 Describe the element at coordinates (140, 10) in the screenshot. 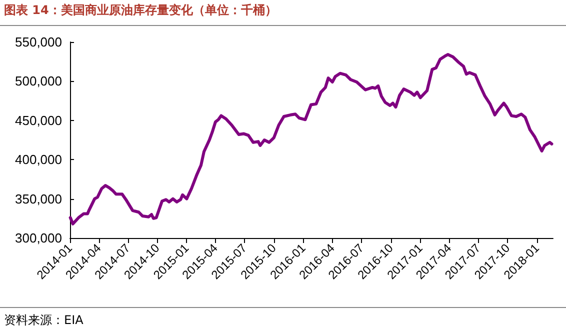

I see `chart-title: 图表 14：美国商业原油库存量变化（单位：千桶）` at that location.